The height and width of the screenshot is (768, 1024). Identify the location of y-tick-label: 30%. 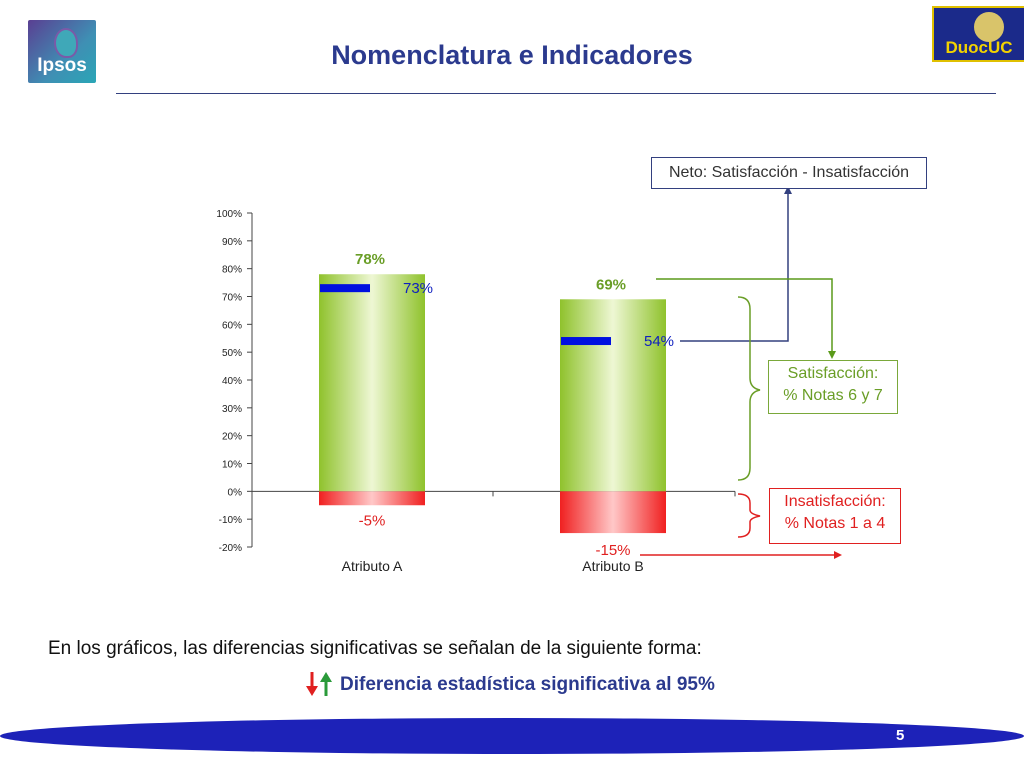
(232, 409).